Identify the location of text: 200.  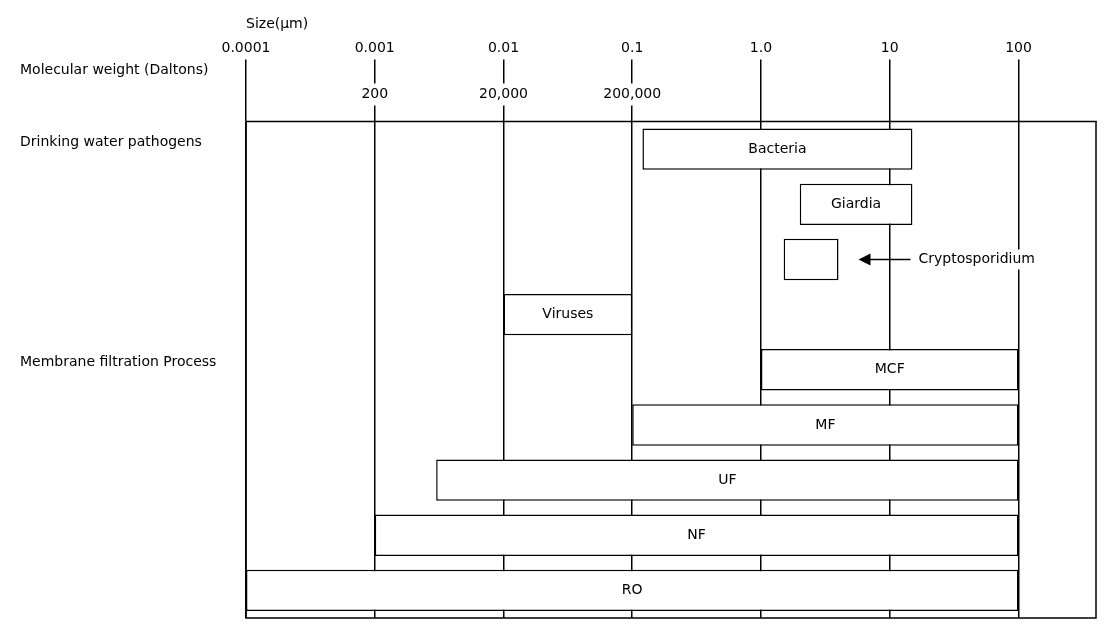
(375, 93).